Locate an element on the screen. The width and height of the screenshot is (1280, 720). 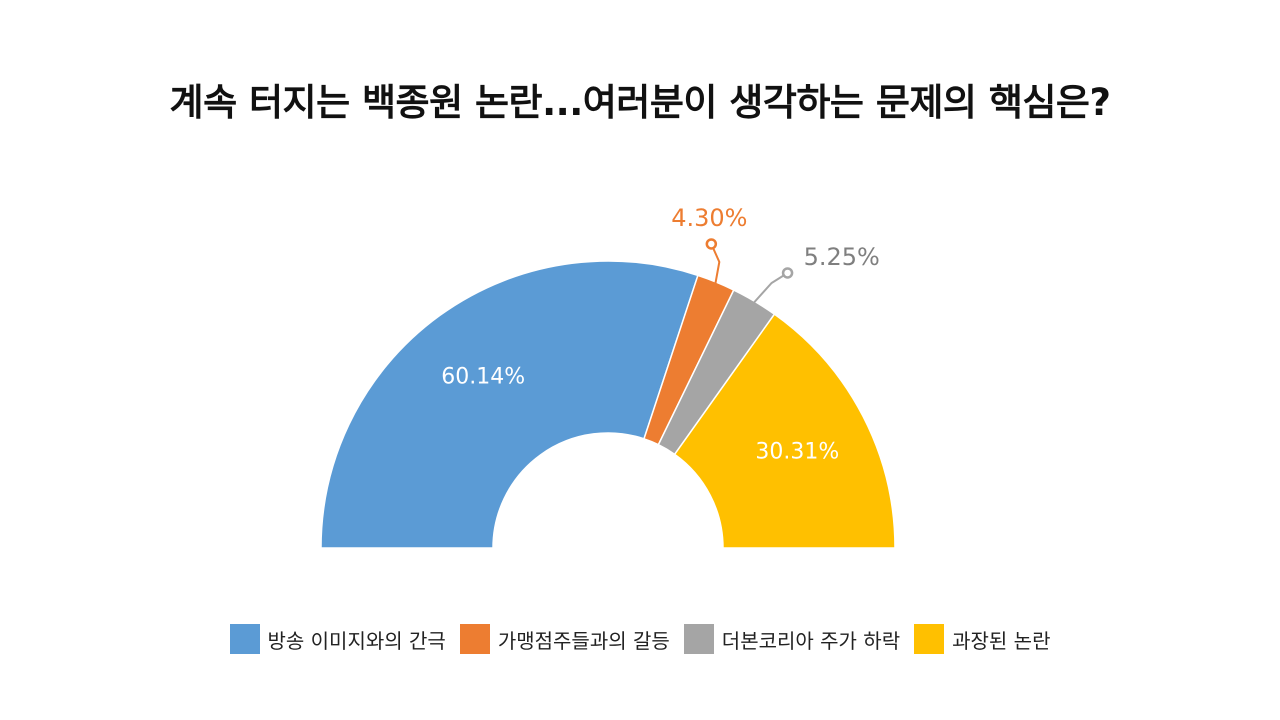
data-label: 60.14% is located at coordinates (483, 376).